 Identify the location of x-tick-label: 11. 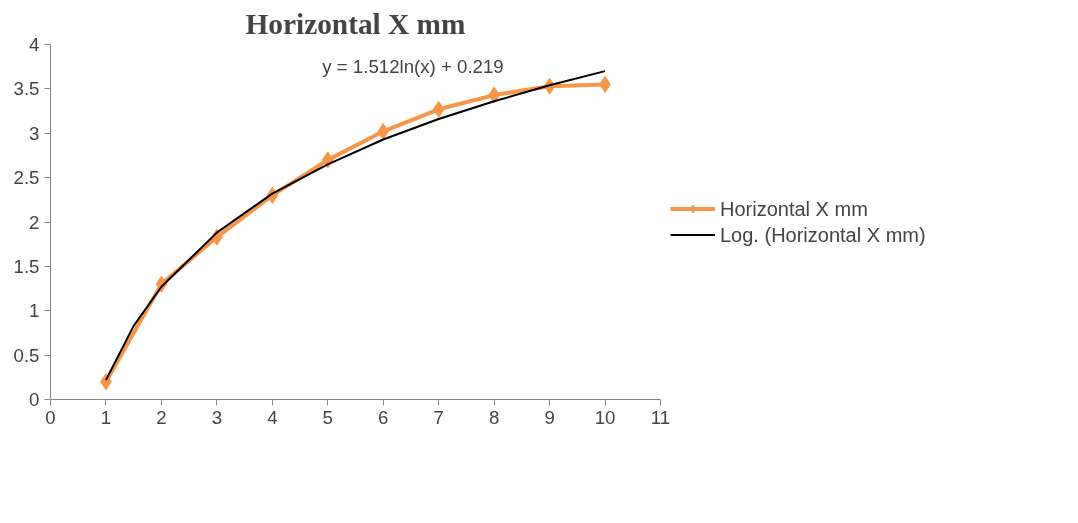
(660, 417).